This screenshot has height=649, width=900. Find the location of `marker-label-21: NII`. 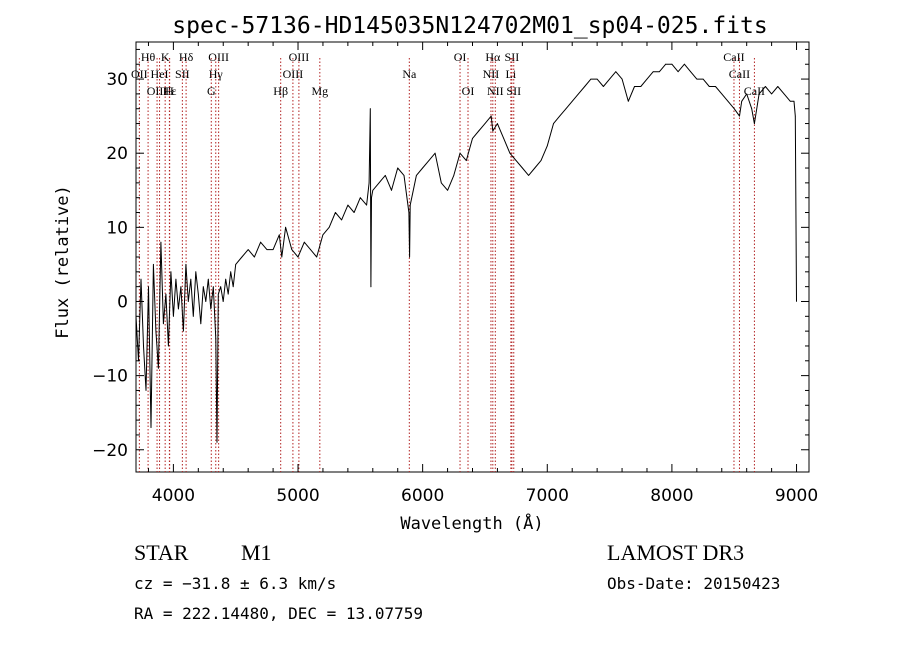

marker-label-21: NII is located at coordinates (495, 91).